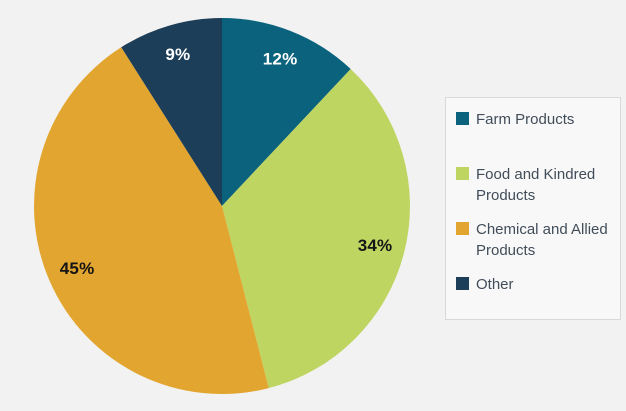 Image resolution: width=626 pixels, height=411 pixels. I want to click on pie-slice-value-label: 34%, so click(375, 245).